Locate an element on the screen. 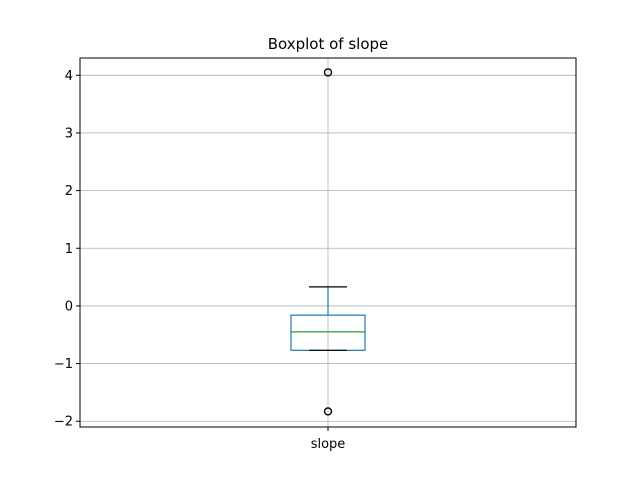 The height and width of the screenshot is (480, 640). chart-title: Boxplot of slope is located at coordinates (328, 44).